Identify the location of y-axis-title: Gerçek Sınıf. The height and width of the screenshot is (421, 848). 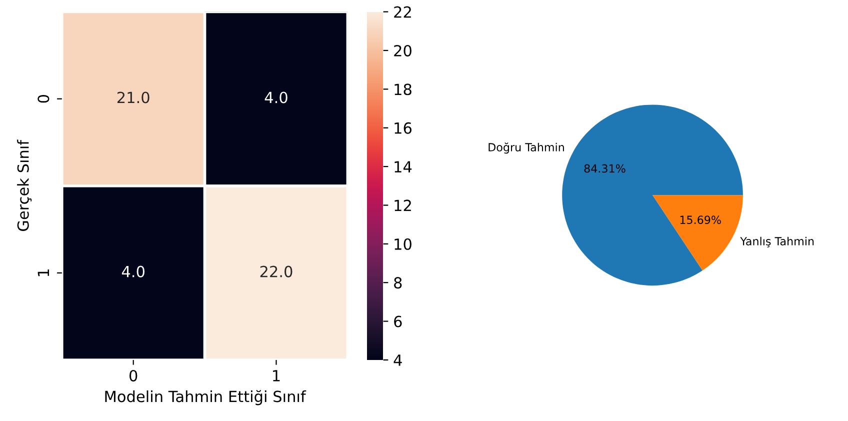
(24, 185).